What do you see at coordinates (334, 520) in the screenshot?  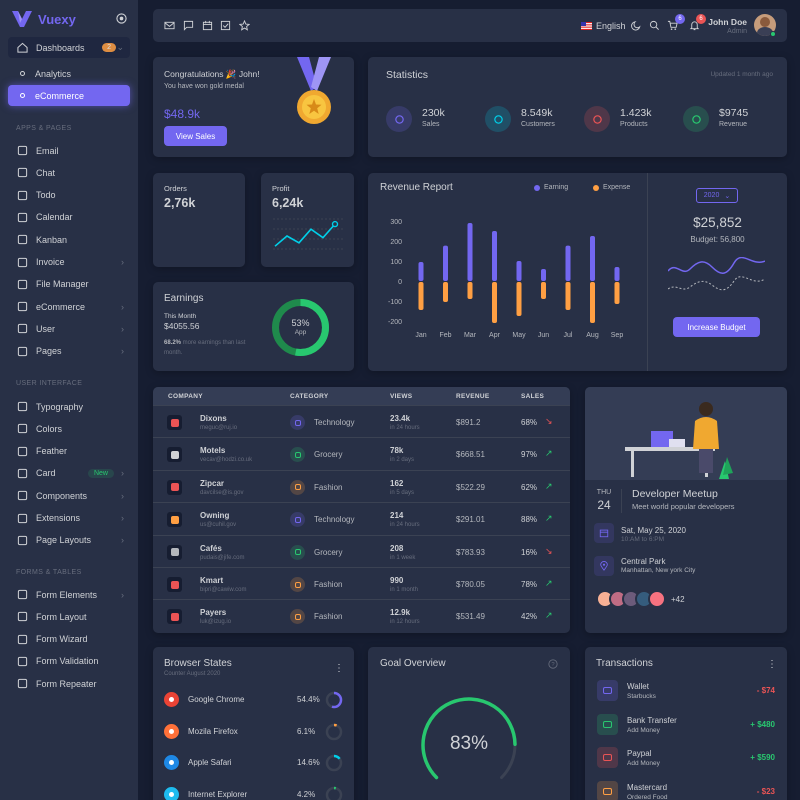 I see `category-name: Technology` at bounding box center [334, 520].